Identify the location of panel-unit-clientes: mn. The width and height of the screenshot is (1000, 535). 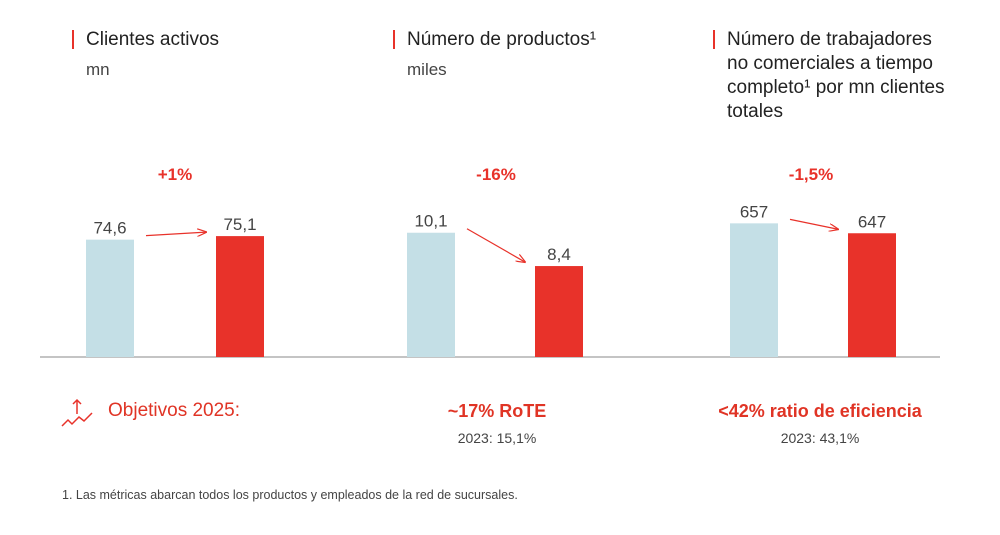
(98, 69).